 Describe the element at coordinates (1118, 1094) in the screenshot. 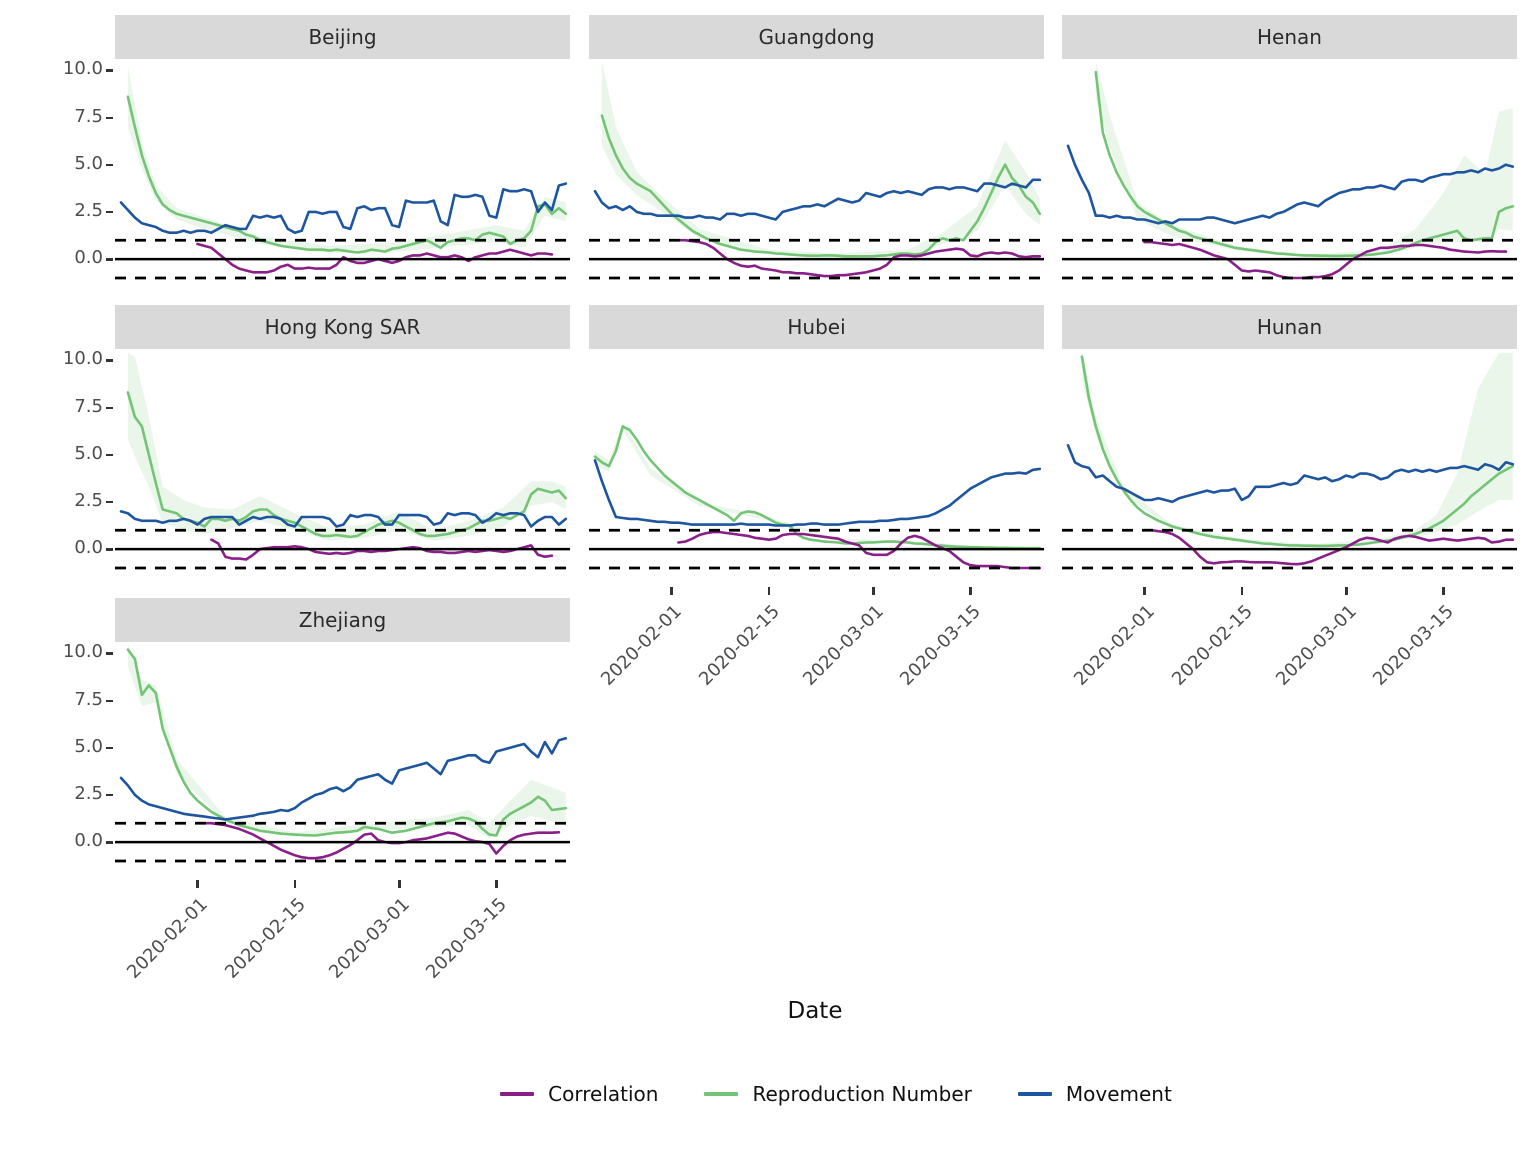

I see `legend-label: Movement` at that location.